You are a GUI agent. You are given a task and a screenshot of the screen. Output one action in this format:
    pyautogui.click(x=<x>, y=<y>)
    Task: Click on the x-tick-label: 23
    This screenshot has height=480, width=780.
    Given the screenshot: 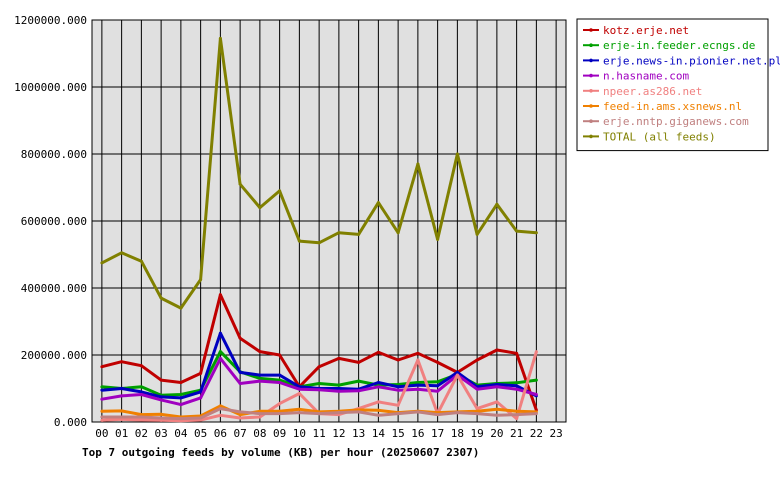 What is the action you would take?
    pyautogui.click(x=556, y=433)
    